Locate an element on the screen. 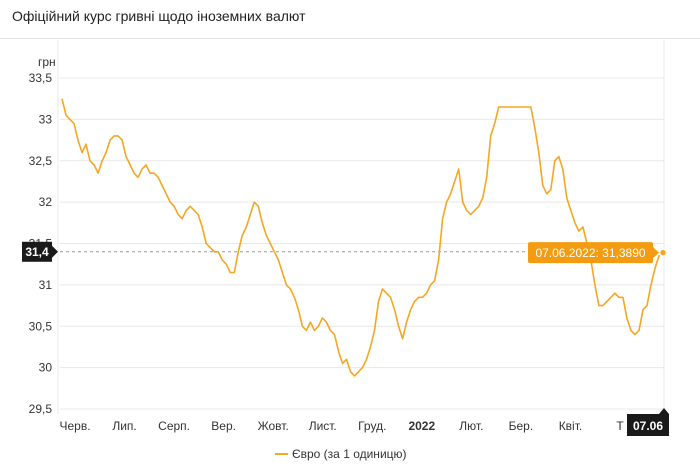 This screenshot has height=470, width=700. value-tooltip: 07.06.2022: 31,3890 is located at coordinates (593, 253).